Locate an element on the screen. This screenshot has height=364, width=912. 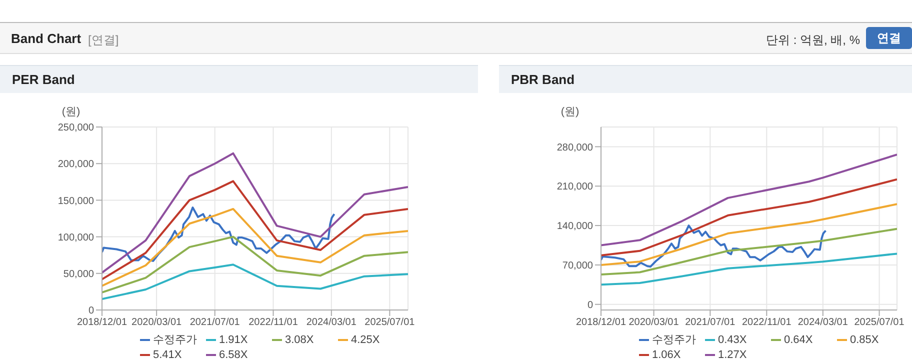
legend-label: 6.58X is located at coordinates (233, 355).